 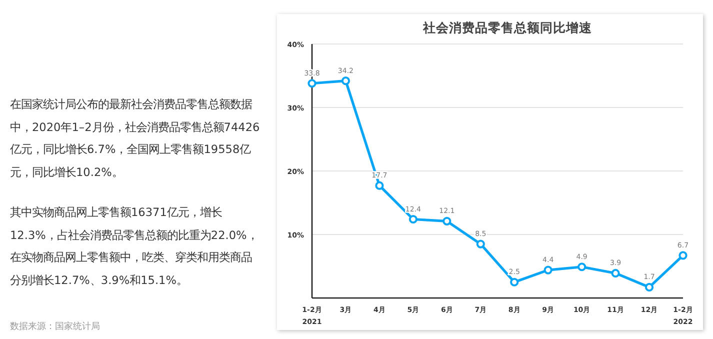 What do you see at coordinates (135, 139) in the screenshot?
I see `text: 在国家统计局公布的最新社会消费品零售总额数据中，2020年1–2月份，社会消费品零售总额74426亿元，同比增长6.7%，全国网上零售额19558亿元，同比增长10.2%。` at bounding box center [135, 139].